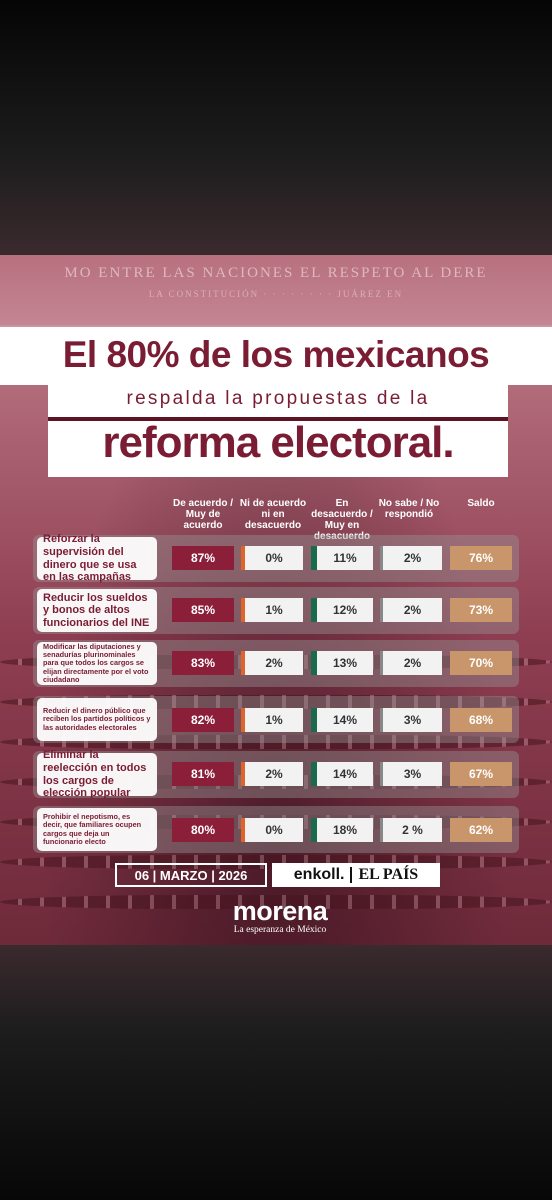 Image resolution: width=552 pixels, height=1200 pixels. Describe the element at coordinates (203, 514) in the screenshot. I see `column-header-agree: De acuerdo / Muy de acuerdo` at that location.